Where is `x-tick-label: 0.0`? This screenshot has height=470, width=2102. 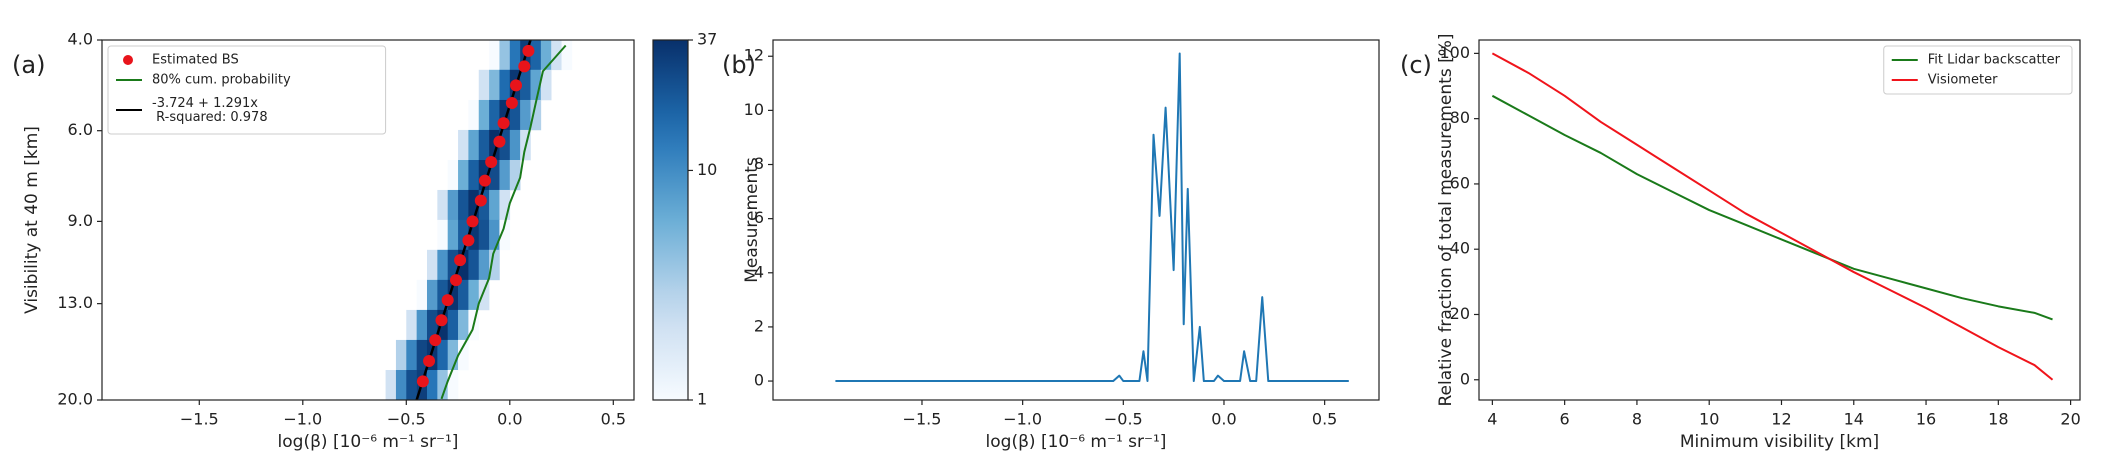 x-tick-label: 0.0 is located at coordinates (1223, 419).